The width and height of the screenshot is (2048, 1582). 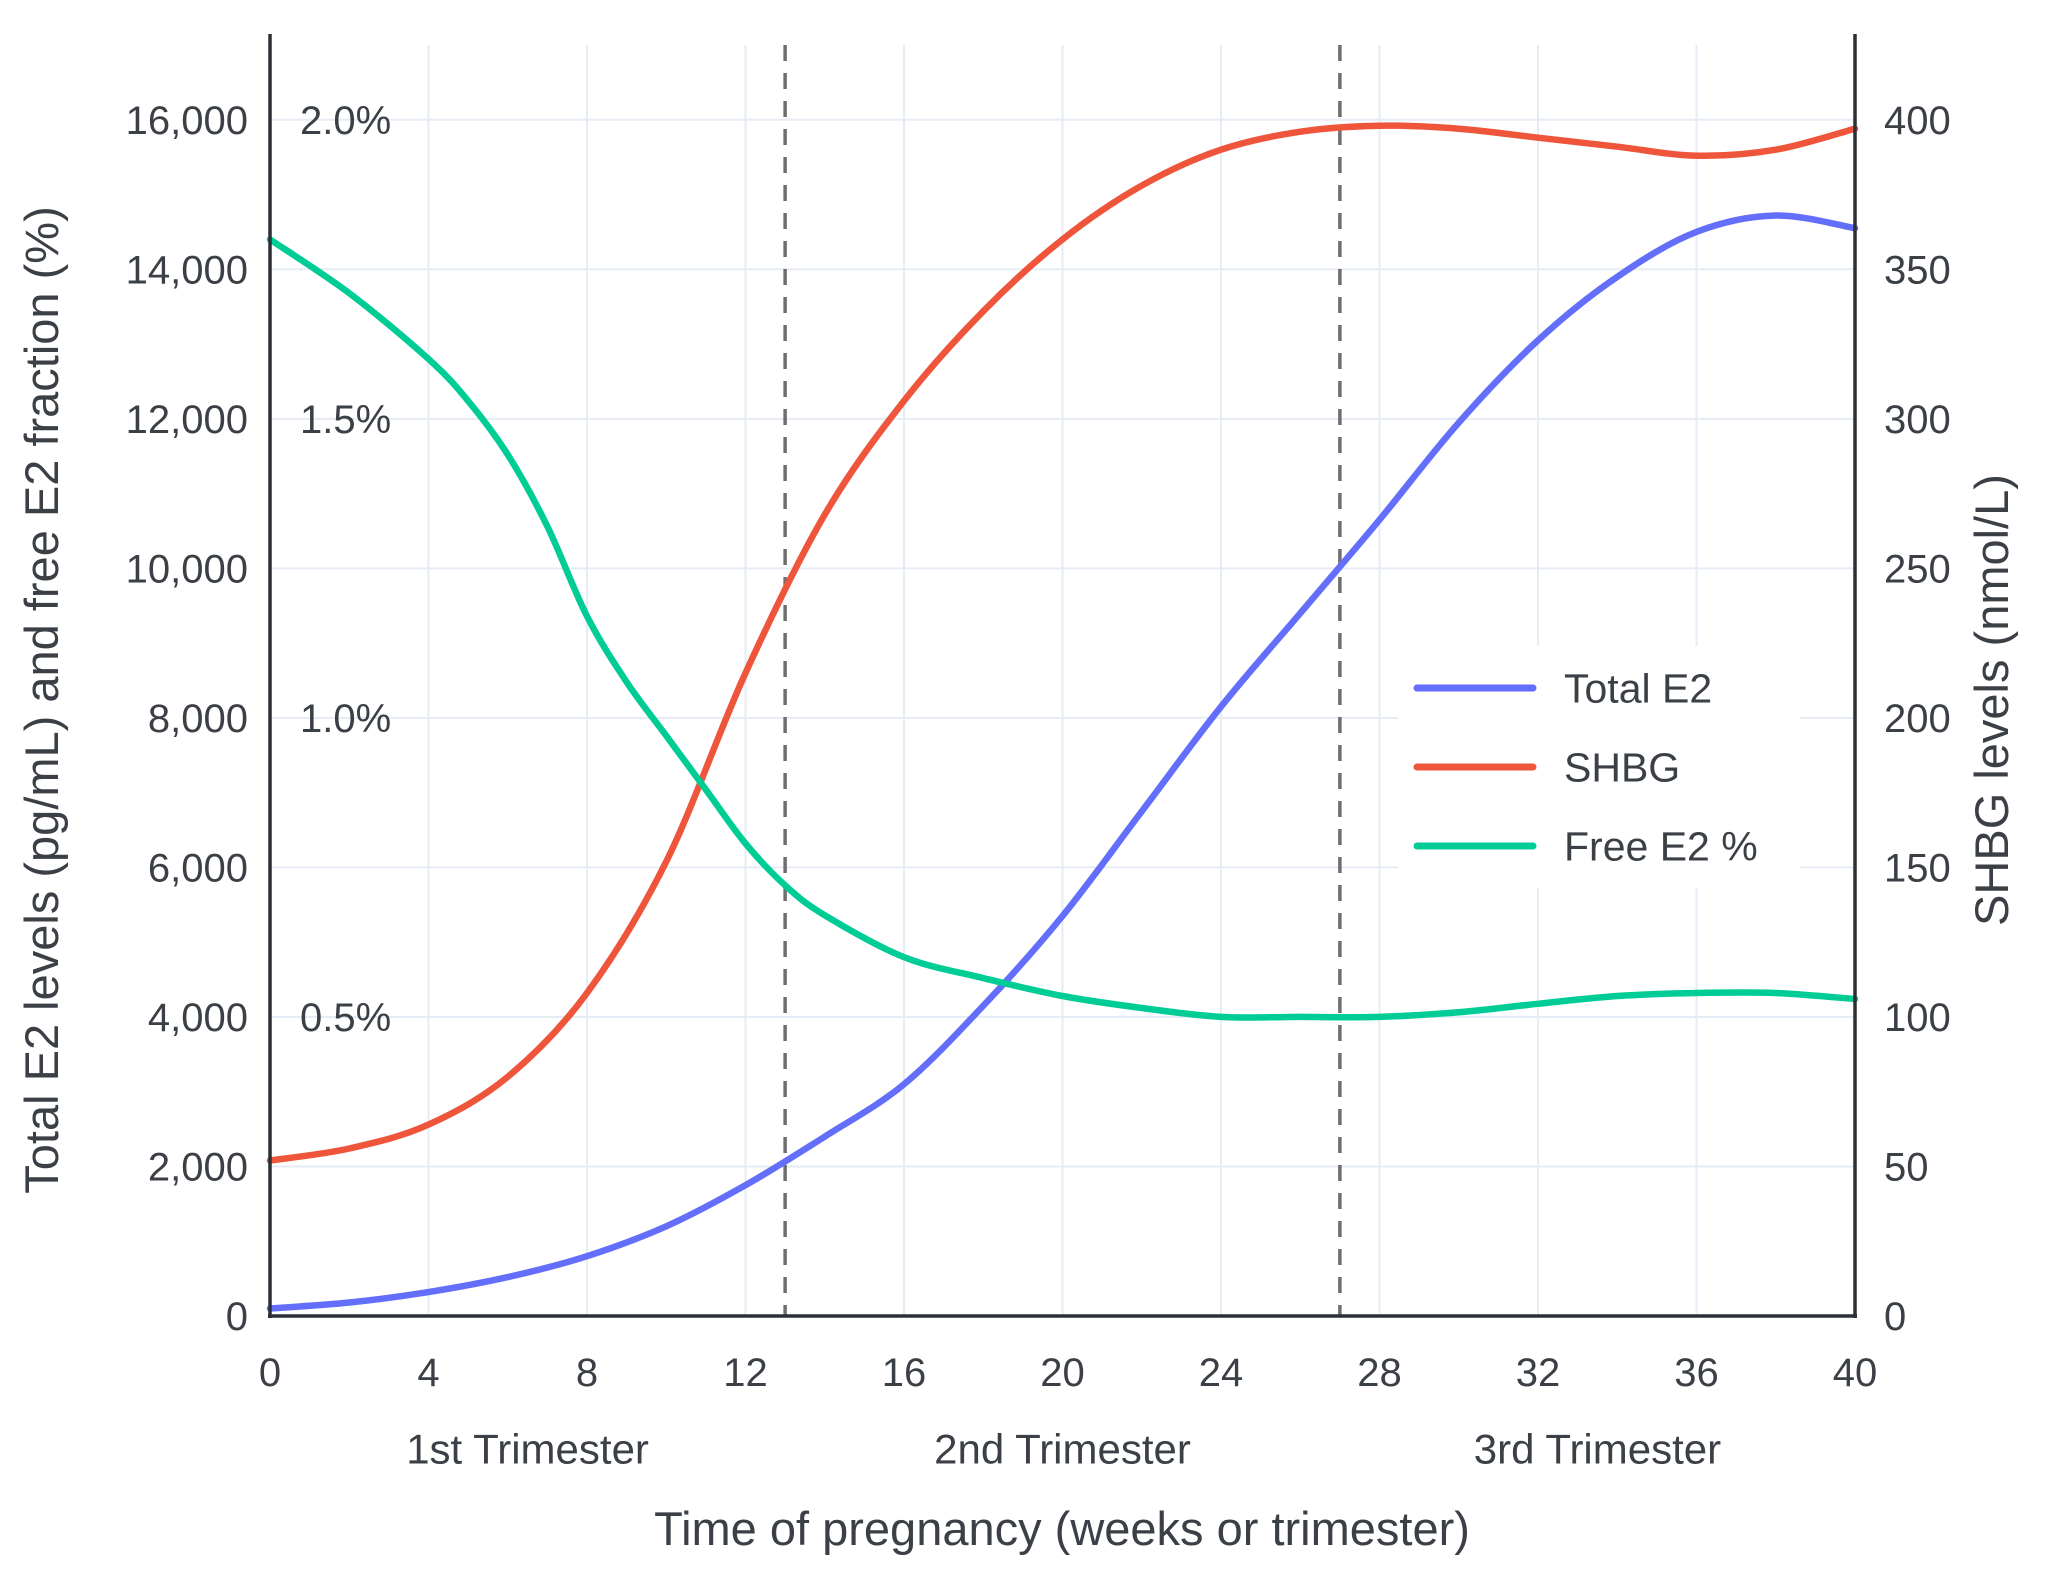 I want to click on legend-entry-label: Total E2, so click(x=1638, y=688).